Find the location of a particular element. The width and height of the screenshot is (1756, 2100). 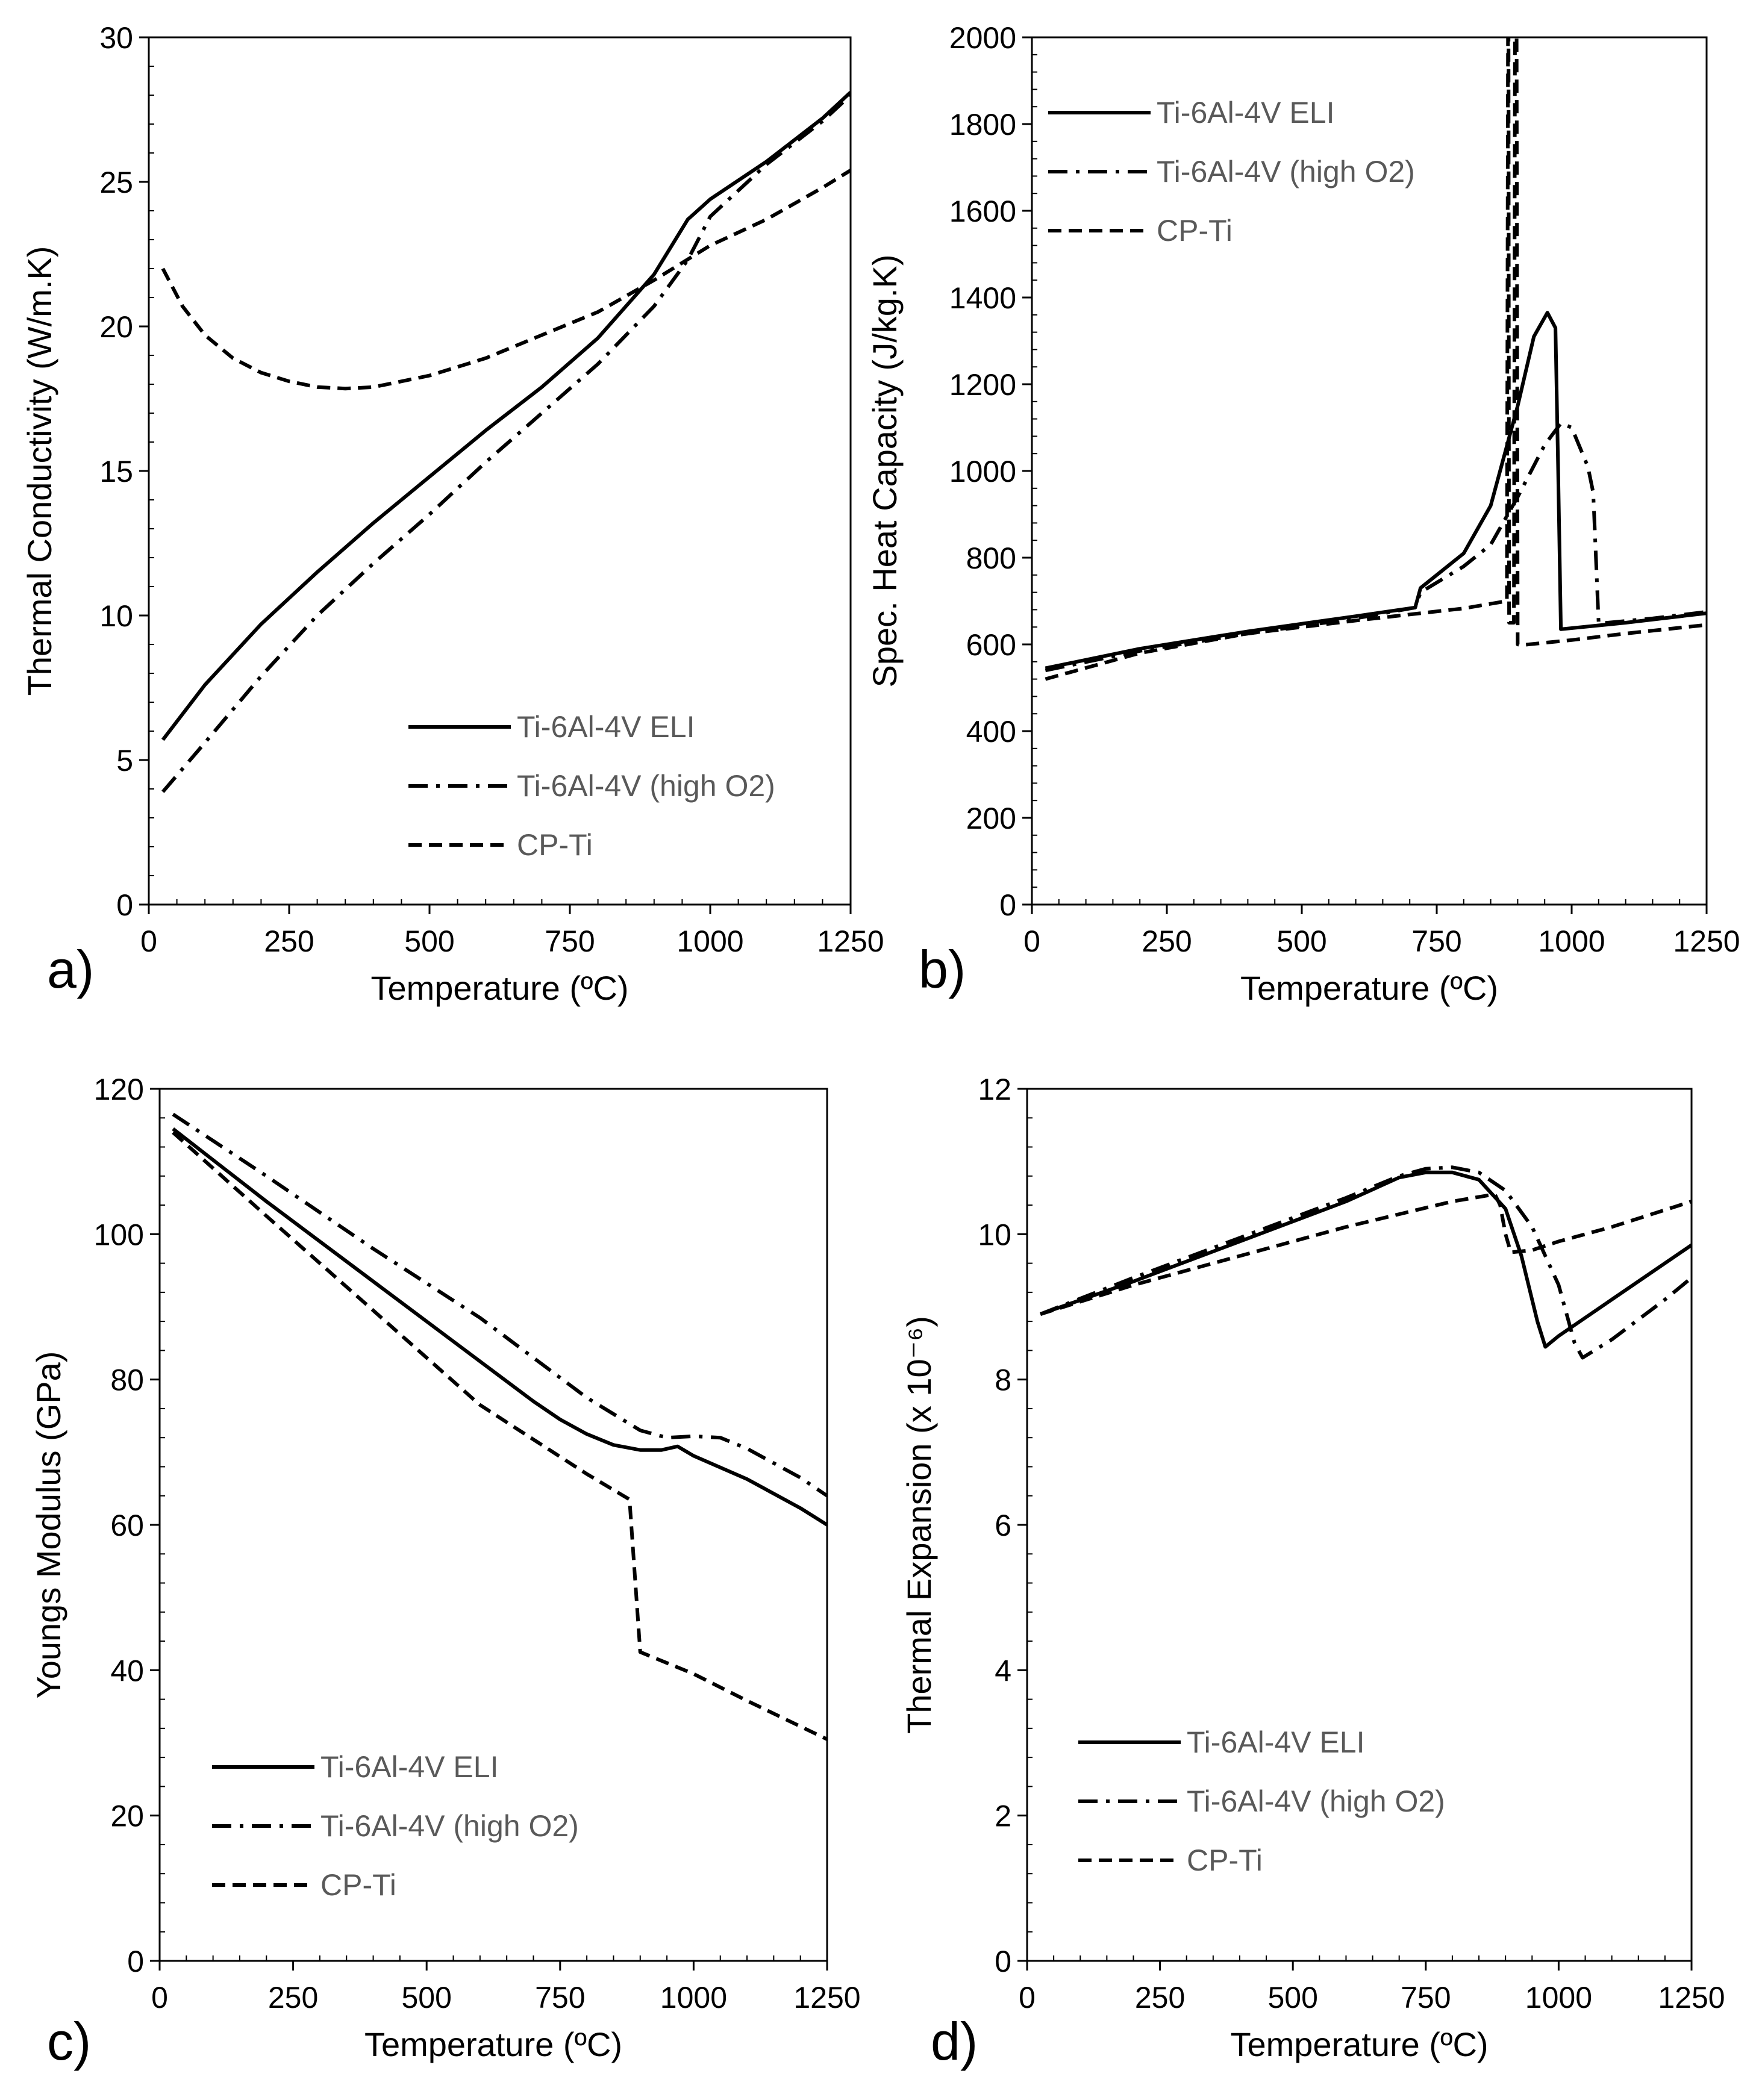

panel-letter: d) is located at coordinates (955, 2041).